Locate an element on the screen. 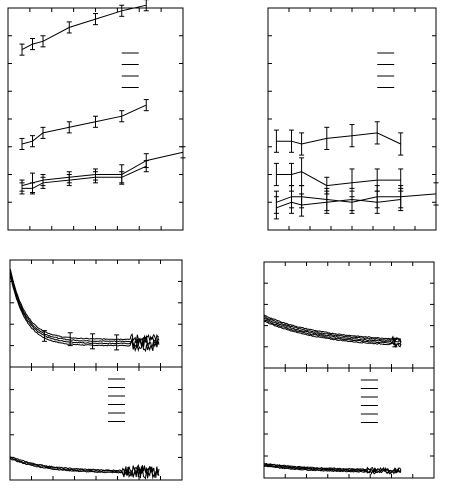  panel-bottom-left-lower is located at coordinates (96, 423).